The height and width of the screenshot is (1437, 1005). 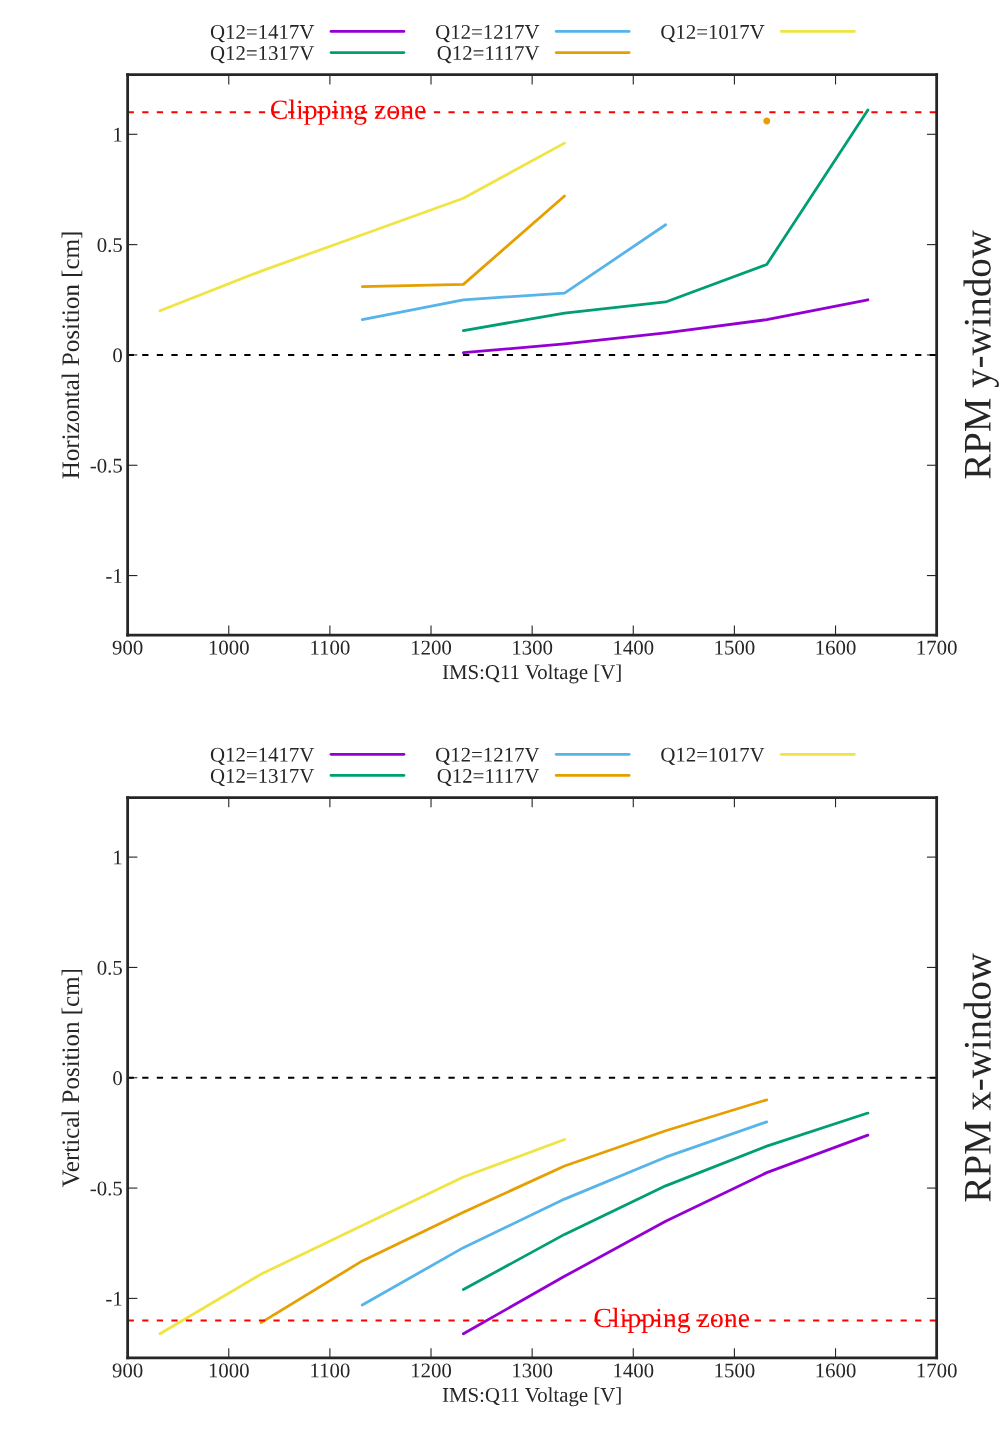 What do you see at coordinates (72, 1078) in the screenshot?
I see `y-axis-title: Vertical Position [cm]` at bounding box center [72, 1078].